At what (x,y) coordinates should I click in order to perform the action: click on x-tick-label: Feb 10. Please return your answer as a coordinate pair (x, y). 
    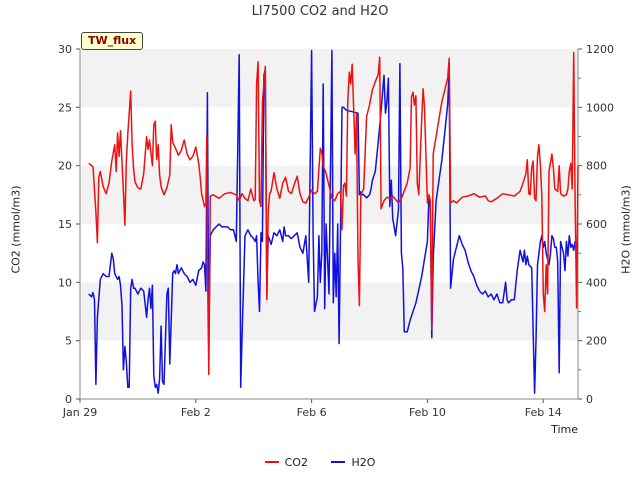
    Looking at the image, I should click on (427, 412).